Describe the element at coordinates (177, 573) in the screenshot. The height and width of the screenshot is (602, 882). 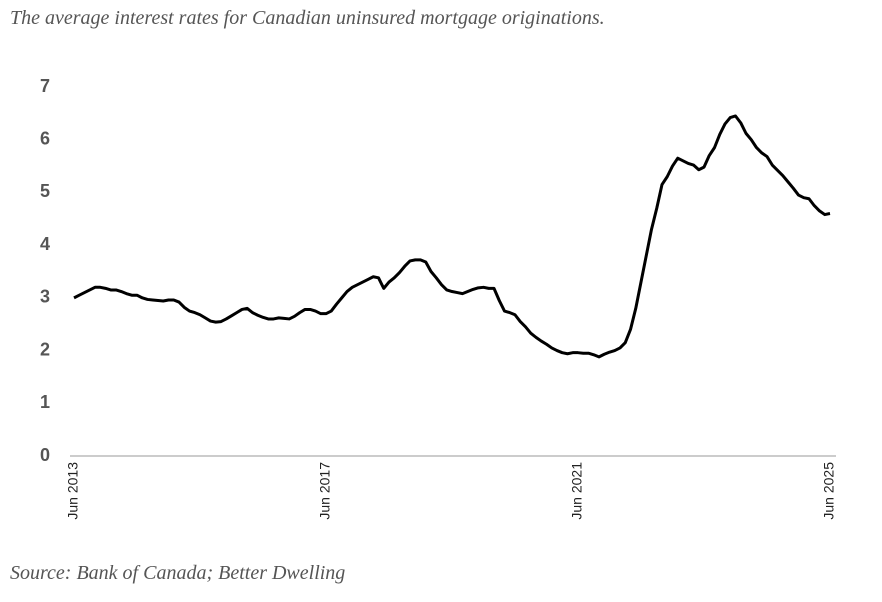
I see `source-note: Source: Bank of Canada; Better Dwelling` at that location.